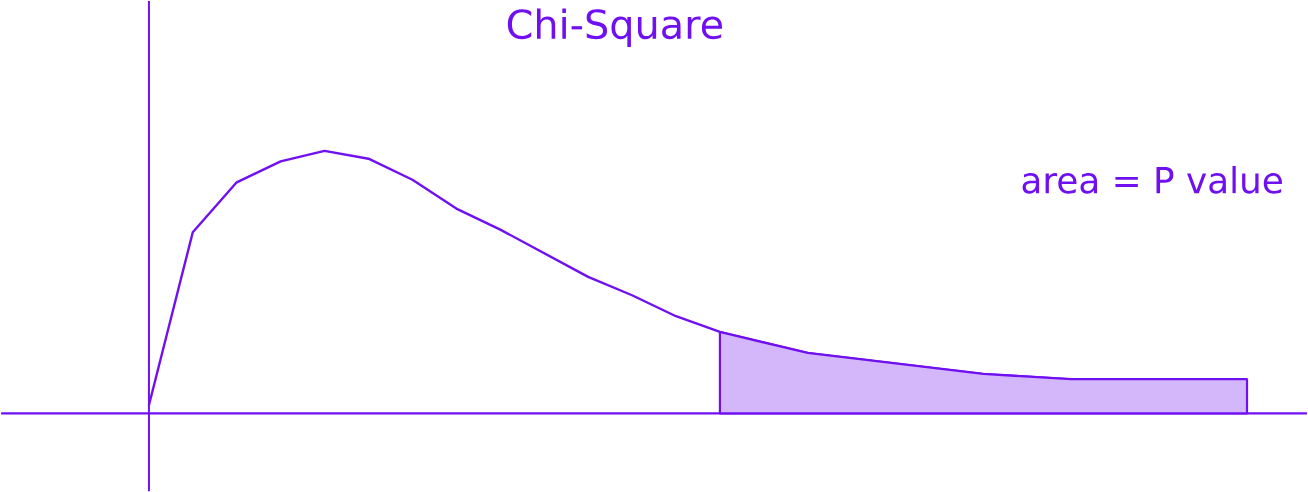 This screenshot has width=1308, height=492. What do you see at coordinates (615, 27) in the screenshot?
I see `chart-title: Chi-Square` at bounding box center [615, 27].